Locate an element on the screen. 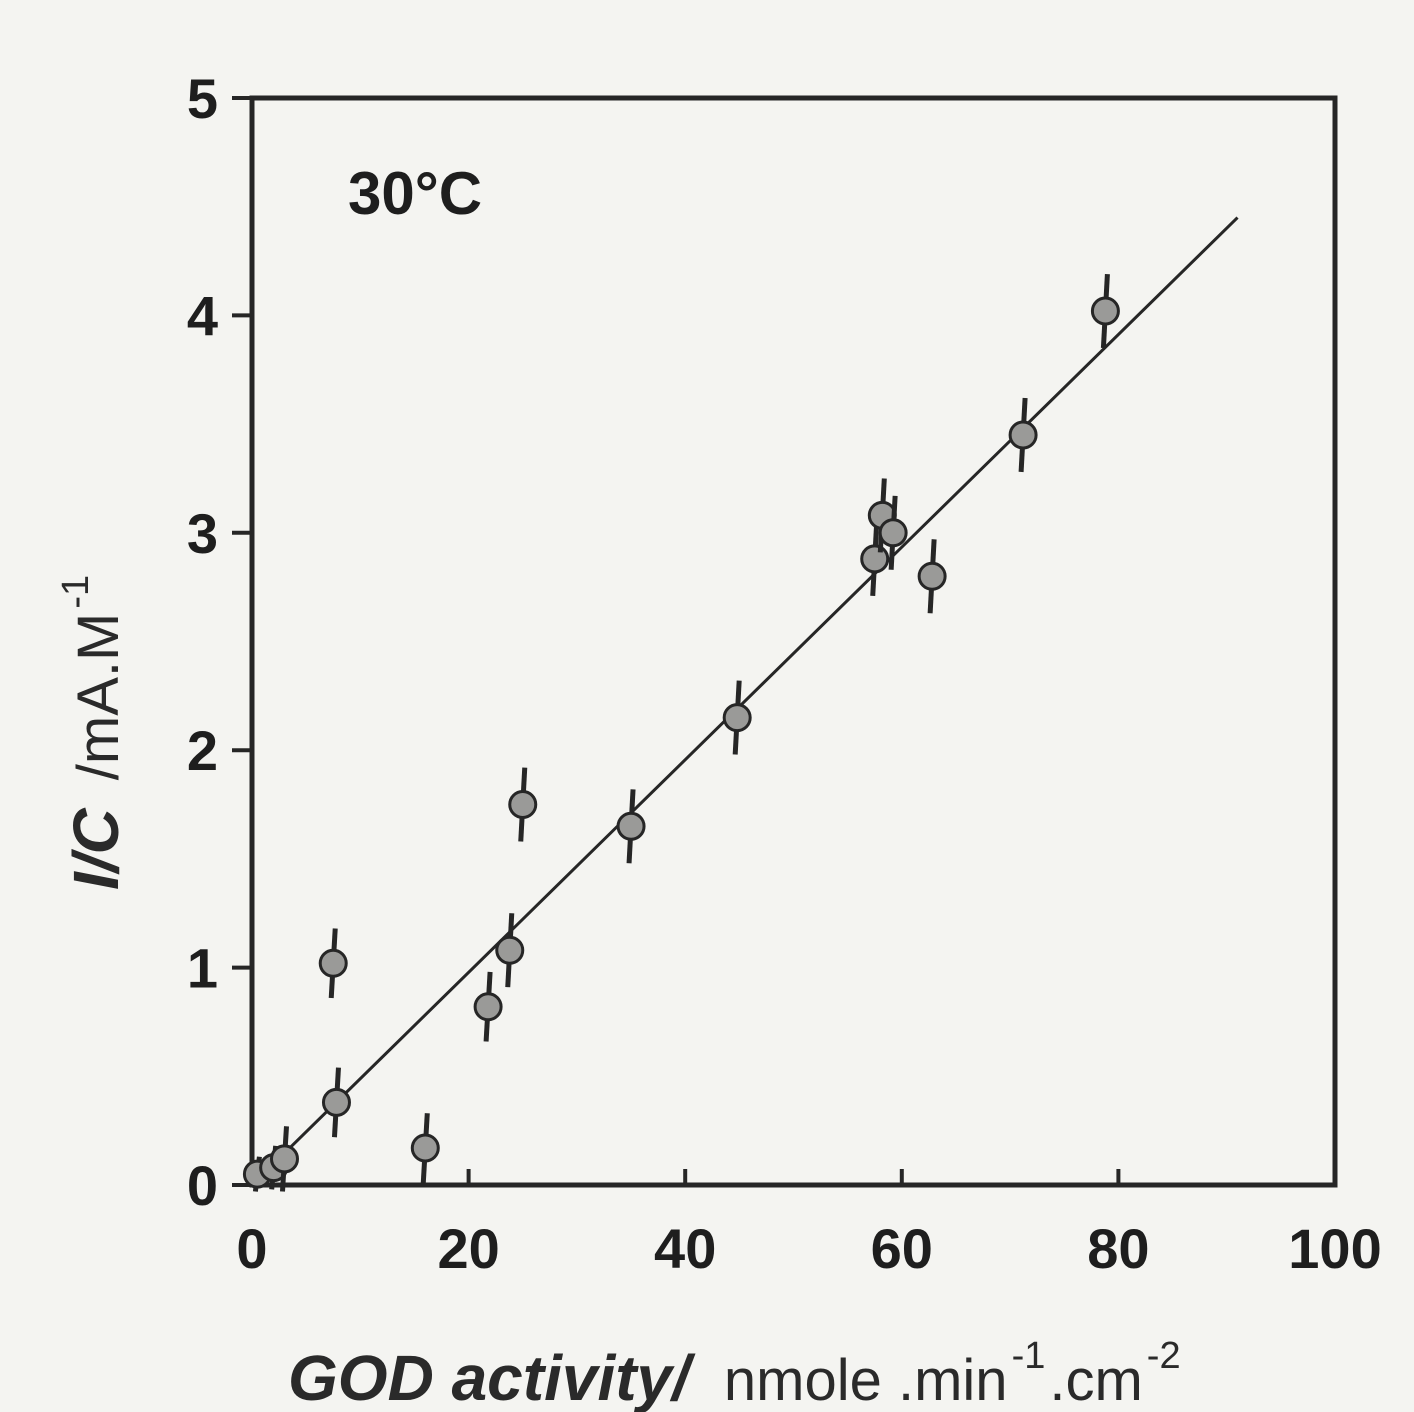  x-axis-tick-labels: 0 20 40 60 80 100 is located at coordinates (808, 1248).